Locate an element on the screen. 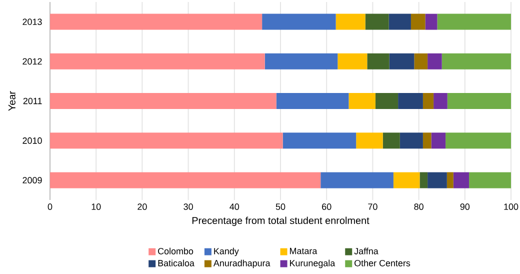  legend-label: Anuradhapura is located at coordinates (241, 264).